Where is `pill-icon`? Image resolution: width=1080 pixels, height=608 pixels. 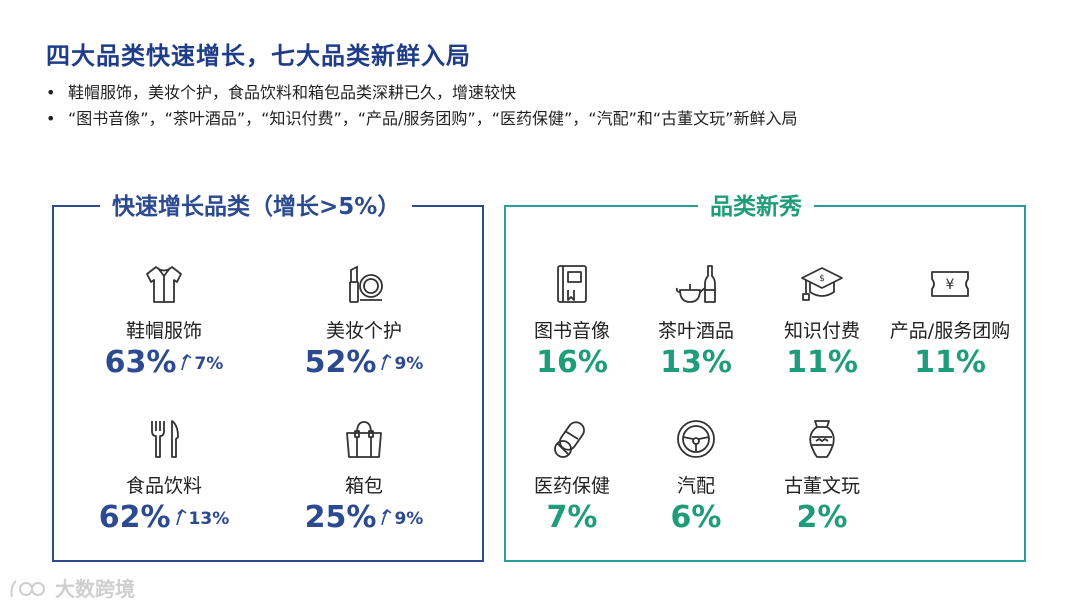
pill-icon is located at coordinates (569, 439).